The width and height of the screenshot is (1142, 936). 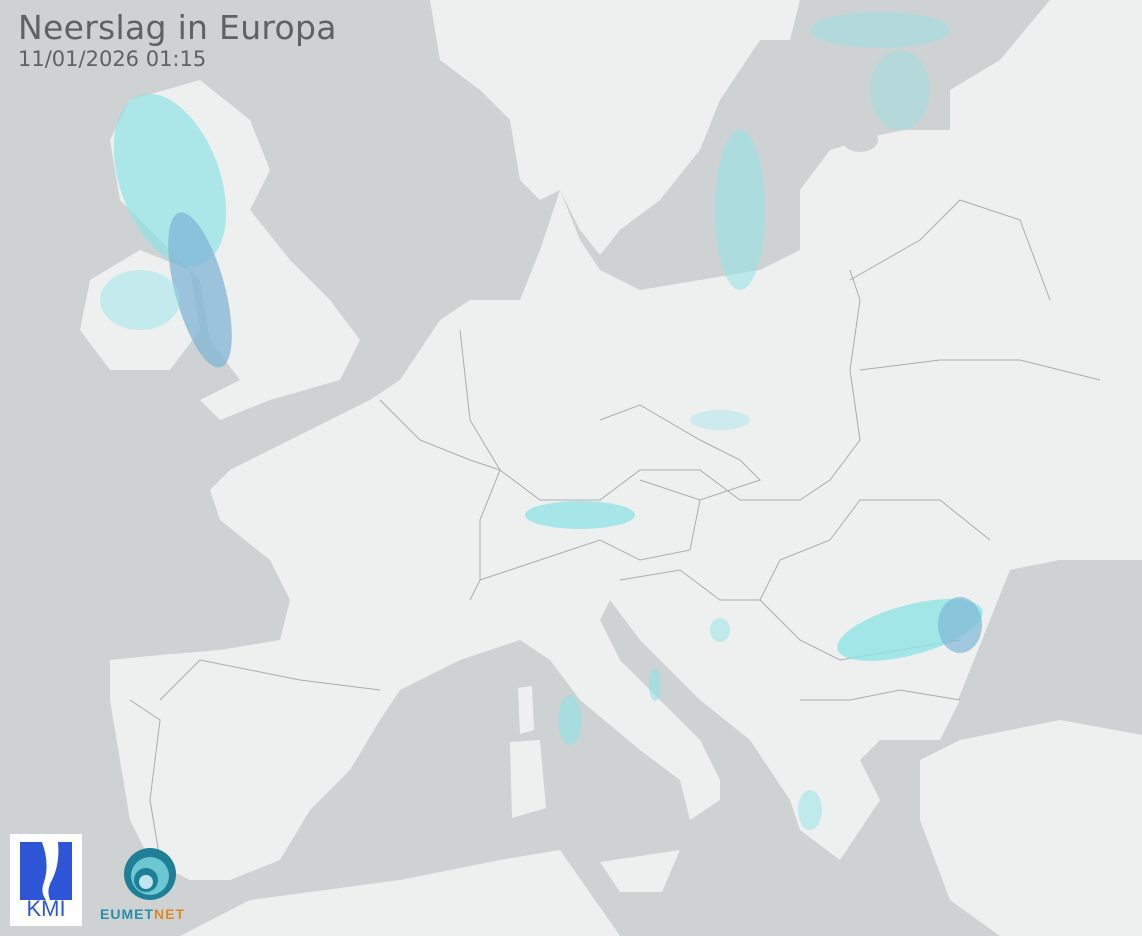 I want to click on black-sea, so click(x=1050, y=641).